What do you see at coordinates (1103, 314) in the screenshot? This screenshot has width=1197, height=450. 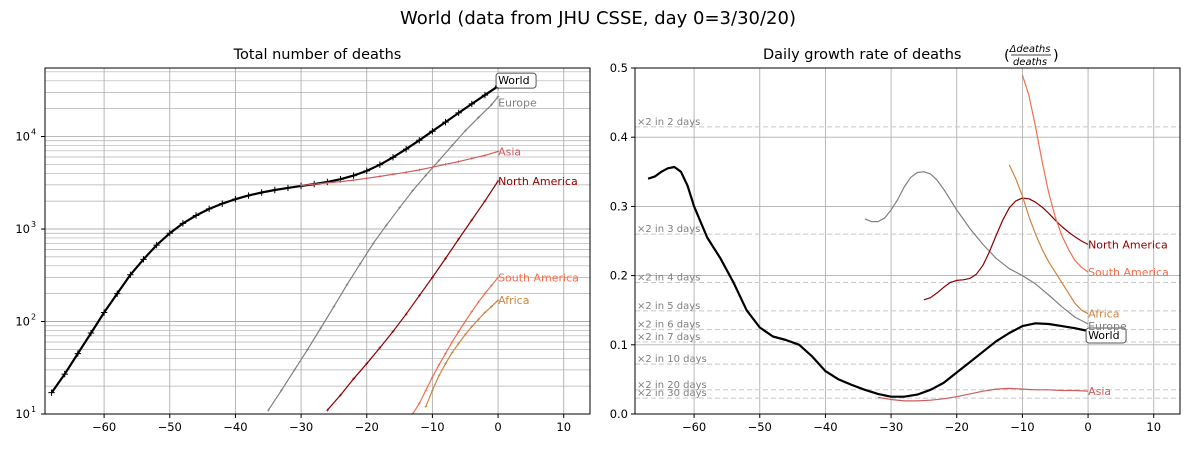 I see `right-series-label-africa: Africa` at bounding box center [1103, 314].